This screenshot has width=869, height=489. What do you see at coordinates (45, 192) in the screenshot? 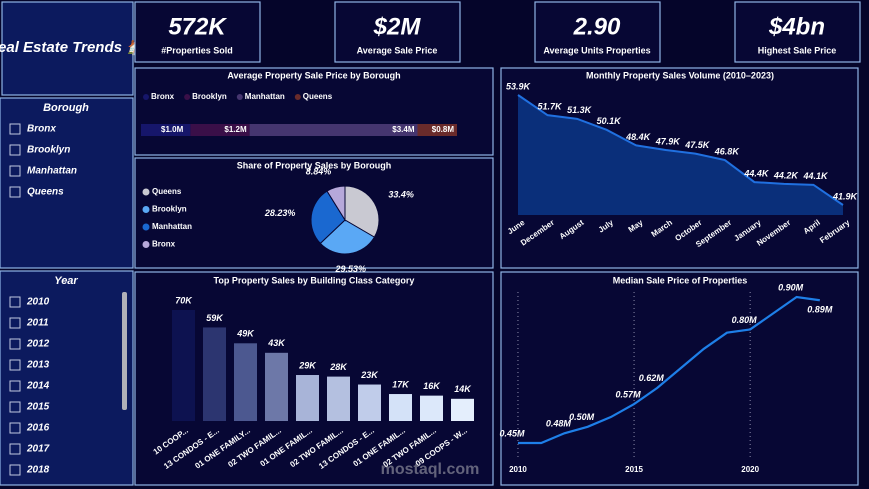
I see `slicer-item: Queens` at bounding box center [45, 192].